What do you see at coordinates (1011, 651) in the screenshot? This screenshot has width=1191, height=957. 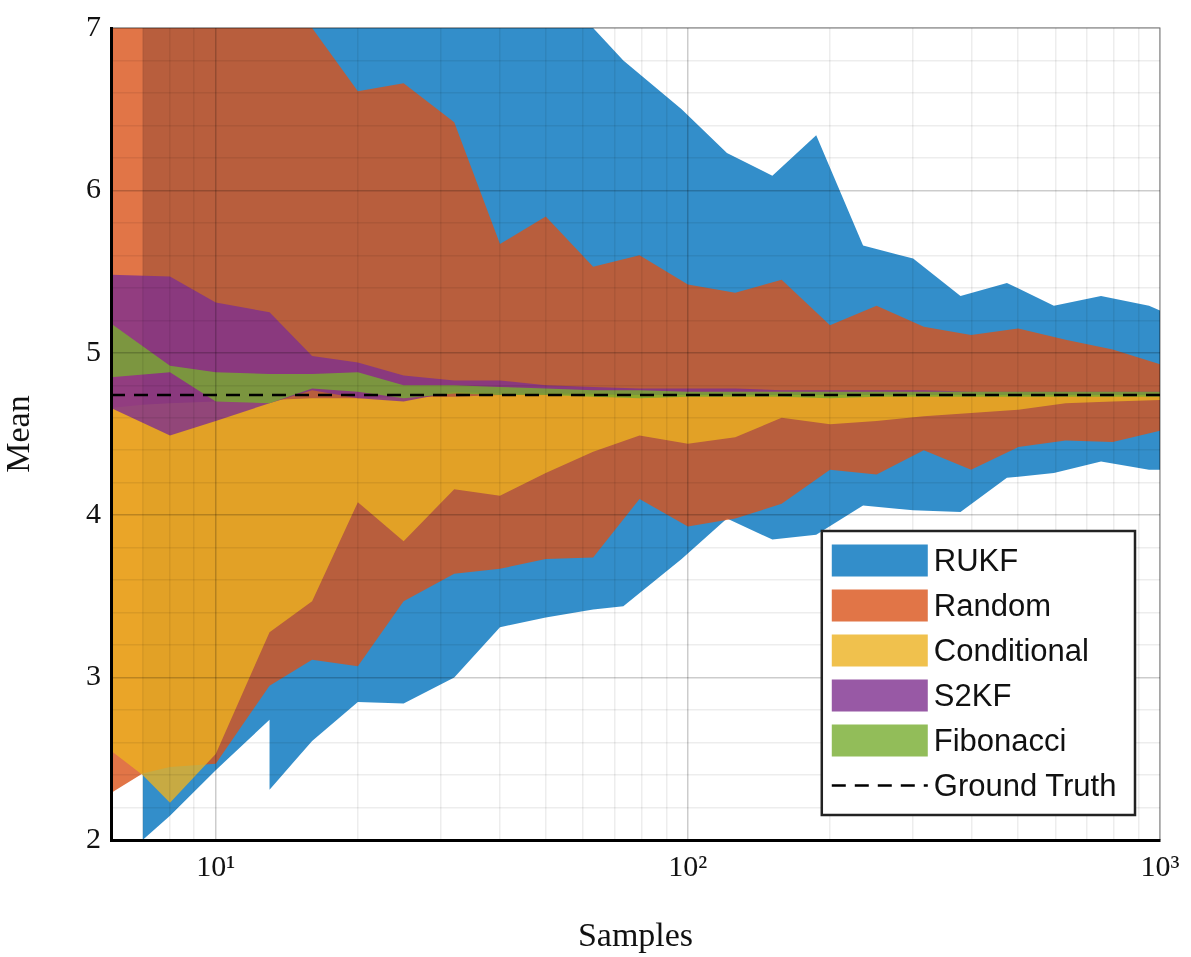 I see `legend-label: Conditional` at bounding box center [1011, 651].